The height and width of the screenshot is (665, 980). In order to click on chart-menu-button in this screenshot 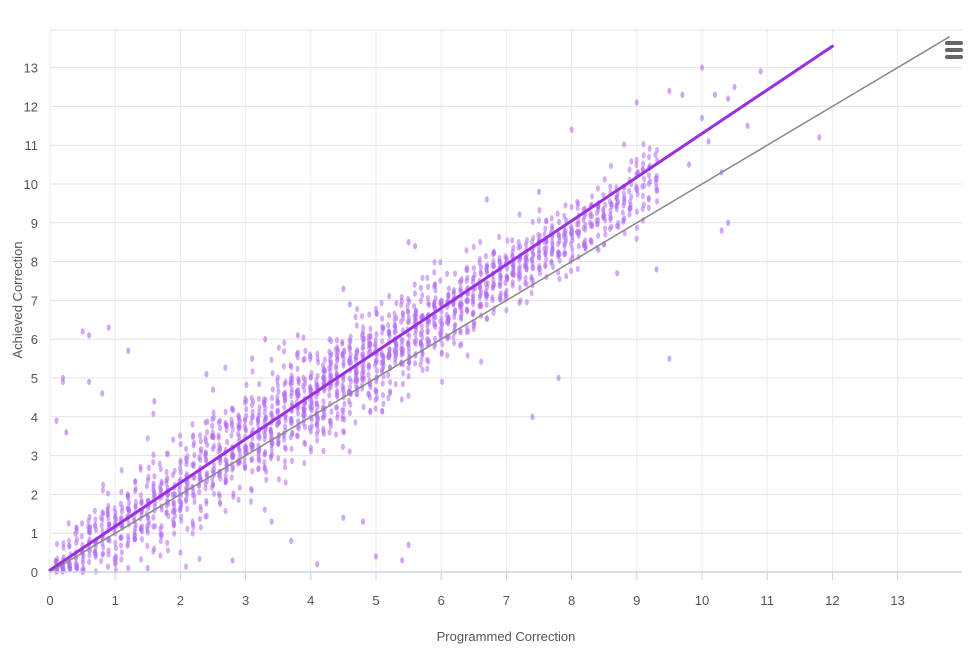, I will do `click(954, 51)`.